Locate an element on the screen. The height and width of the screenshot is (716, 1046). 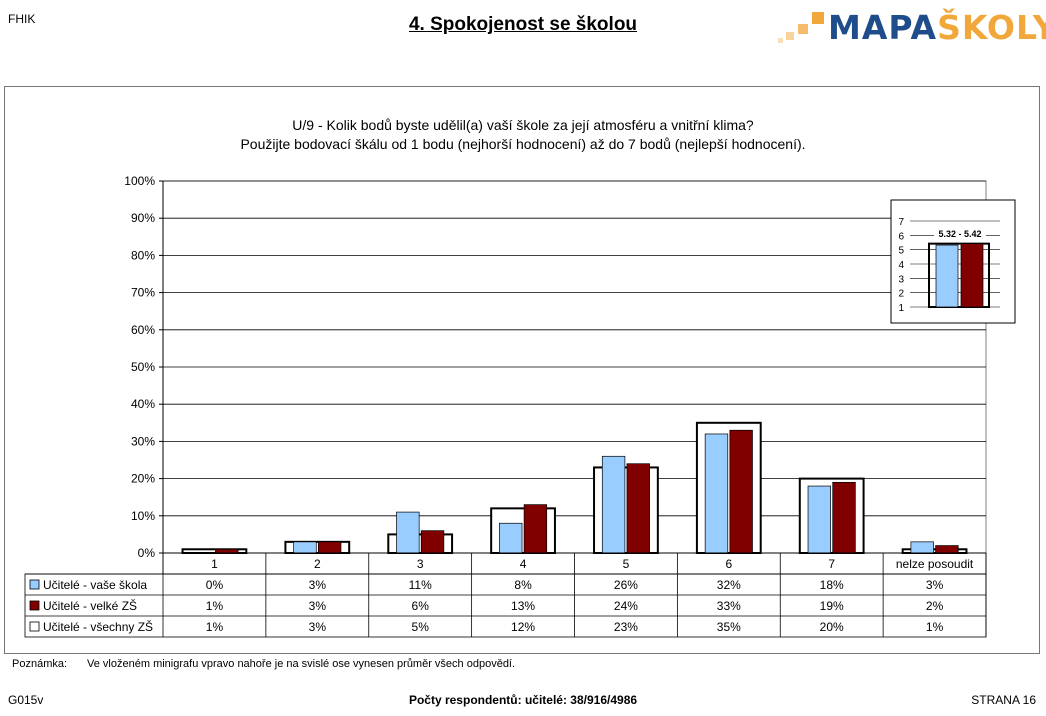
data-label: 2% is located at coordinates (935, 606).